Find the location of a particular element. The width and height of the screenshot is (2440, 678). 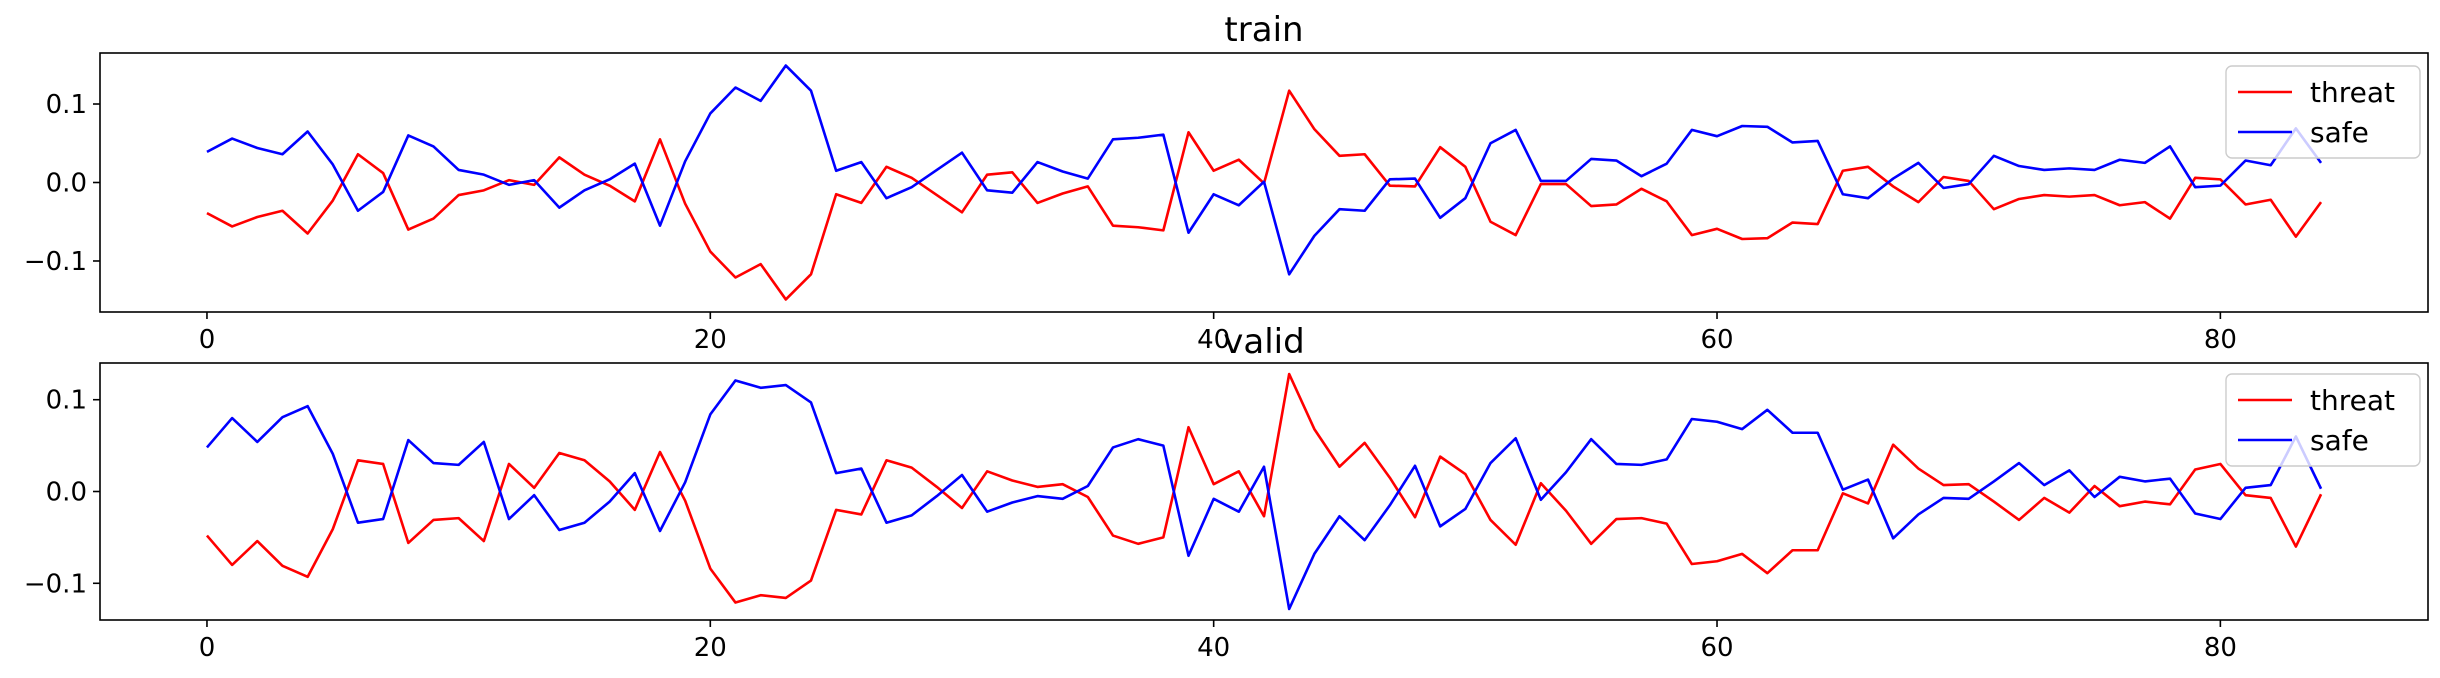

chart-title: train is located at coordinates (1263, 30).